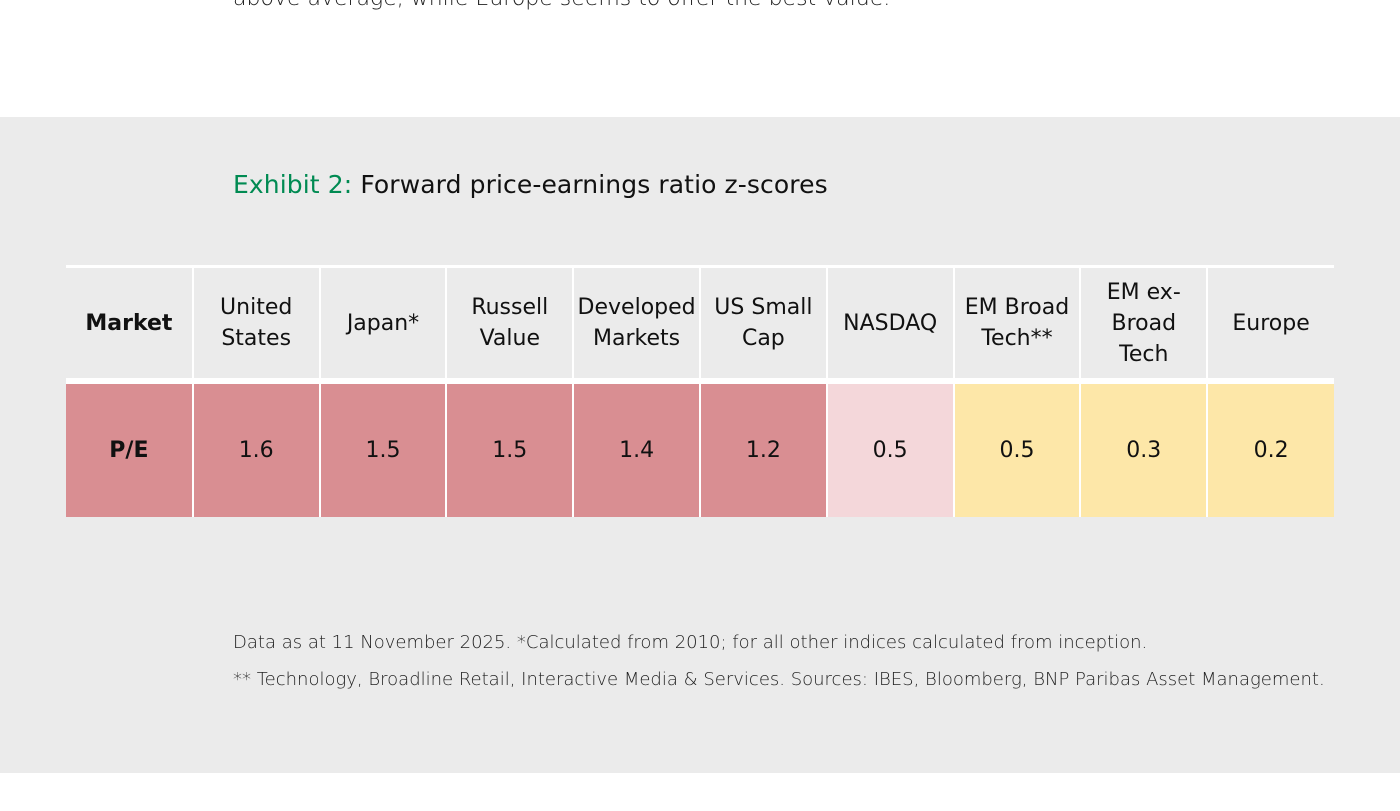 This screenshot has width=1400, height=811. Describe the element at coordinates (293, 184) in the screenshot. I see `exhibit-label: Exhibit 2:` at that location.